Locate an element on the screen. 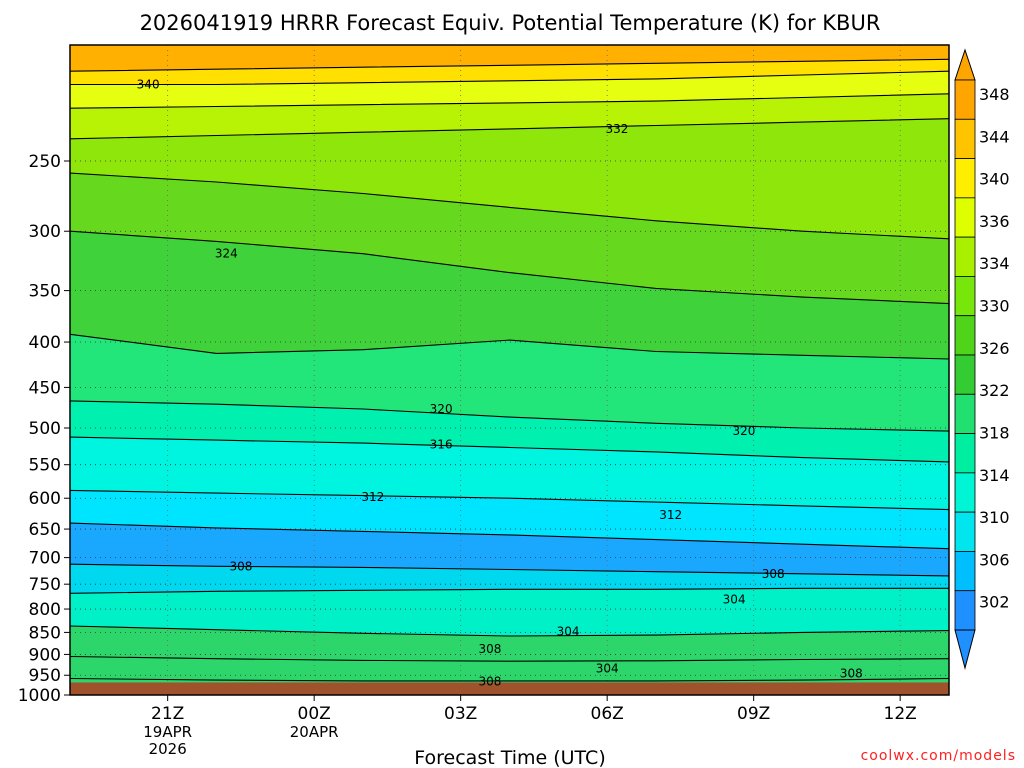 This screenshot has height=768, width=1024. credit-text: coolwx.com/models is located at coordinates (938, 756).